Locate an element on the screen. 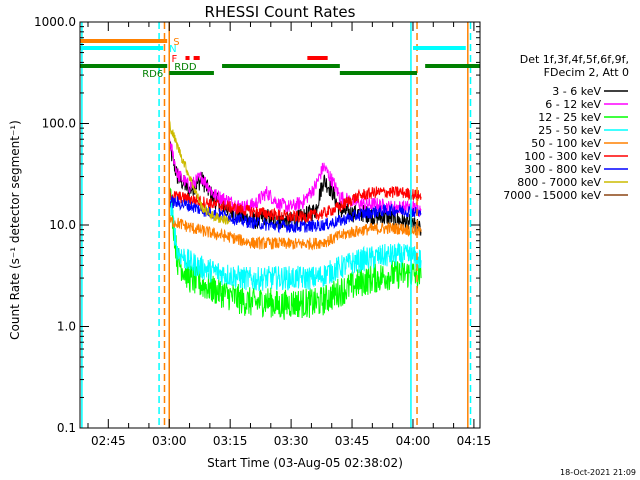 This screenshot has width=640, height=480. series-line-25-50-keV is located at coordinates (295, 242).